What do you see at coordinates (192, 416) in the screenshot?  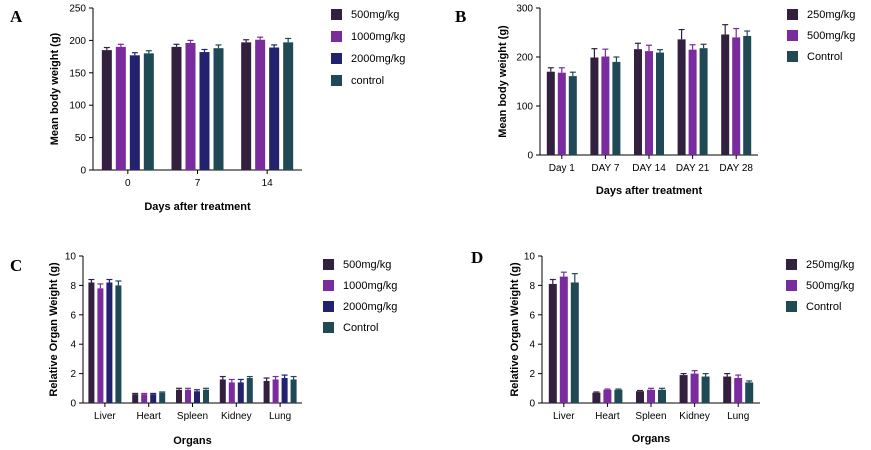 I see `x-tick-label: Spleen` at bounding box center [192, 416].